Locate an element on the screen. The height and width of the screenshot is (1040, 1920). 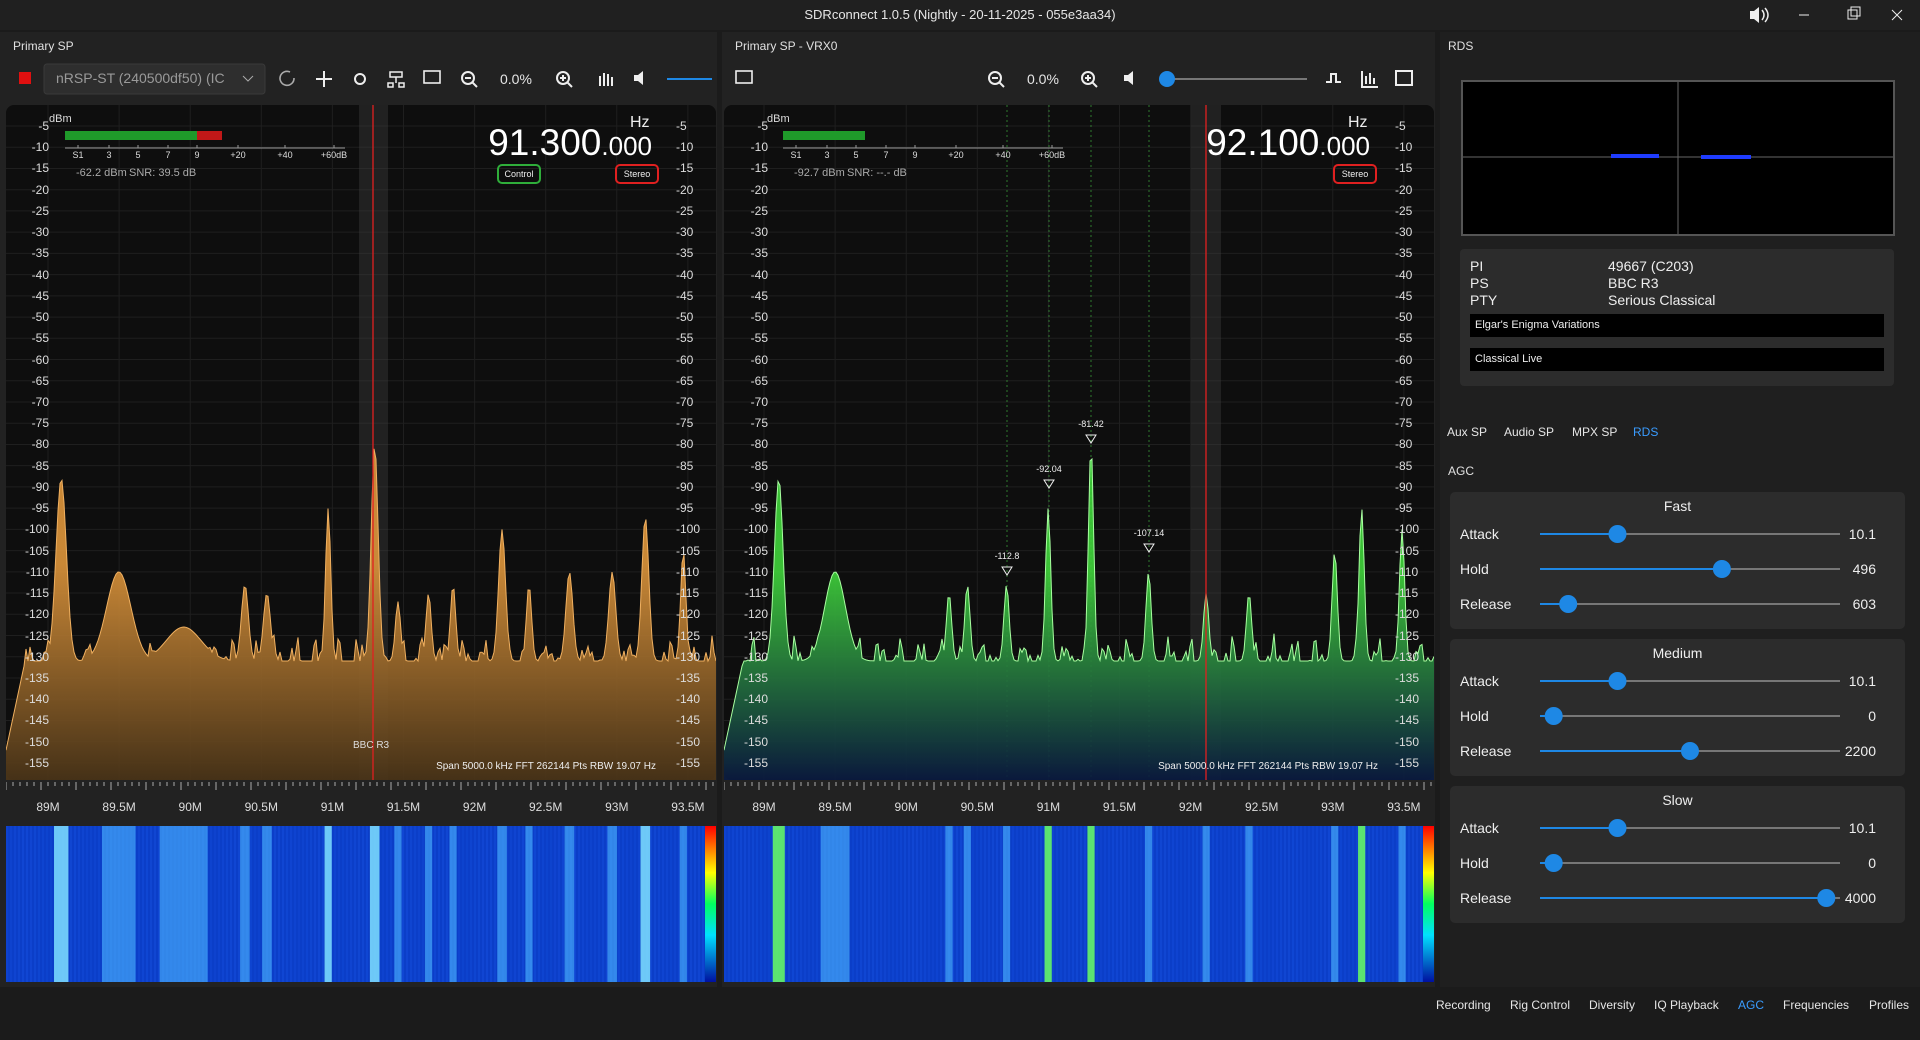
bottom-tab: Diversity is located at coordinates (1612, 1005).